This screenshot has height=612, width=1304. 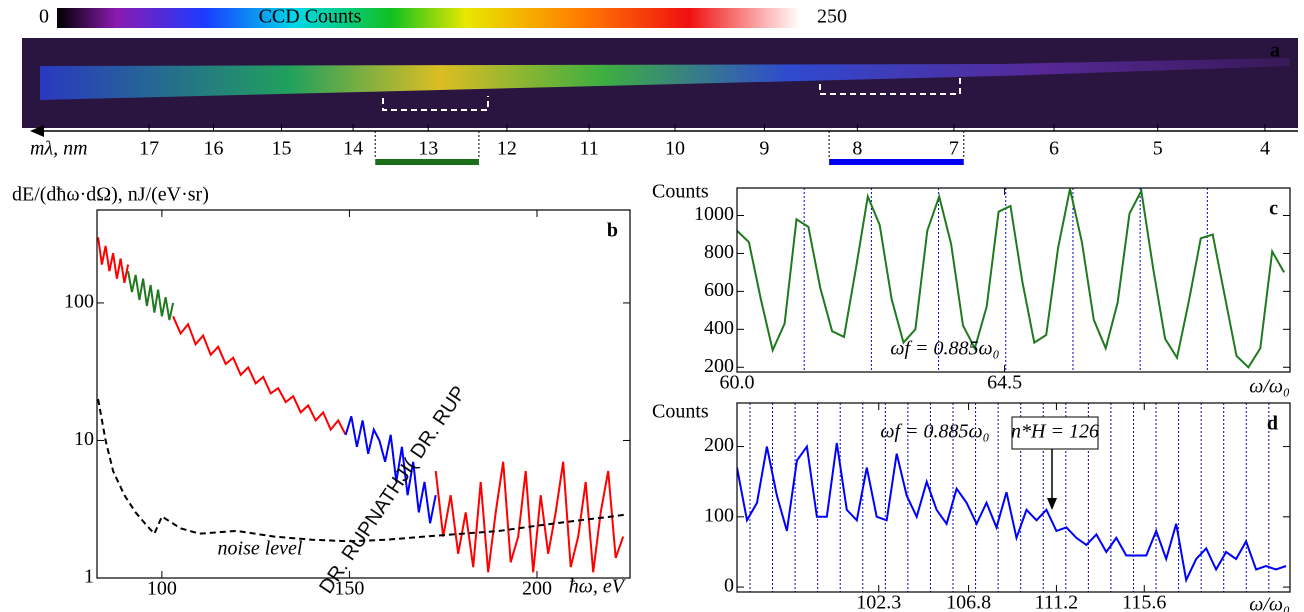 What do you see at coordinates (59, 149) in the screenshot?
I see `x-axis-label: mλ, nm` at bounding box center [59, 149].